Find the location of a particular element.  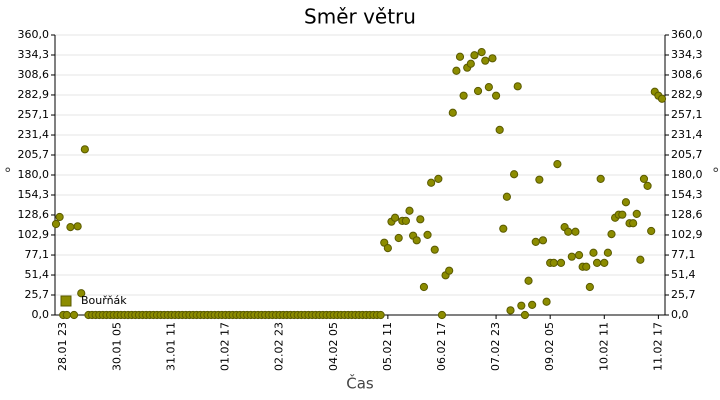

y-tick-label: 231,4 is located at coordinates (34, 134).